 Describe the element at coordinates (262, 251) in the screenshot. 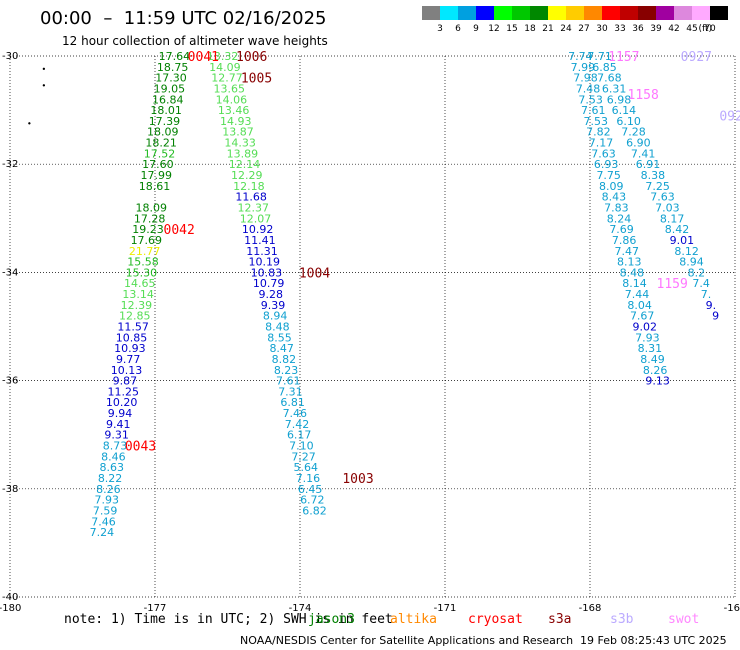

I see `wave-height-value: 11.31` at that location.